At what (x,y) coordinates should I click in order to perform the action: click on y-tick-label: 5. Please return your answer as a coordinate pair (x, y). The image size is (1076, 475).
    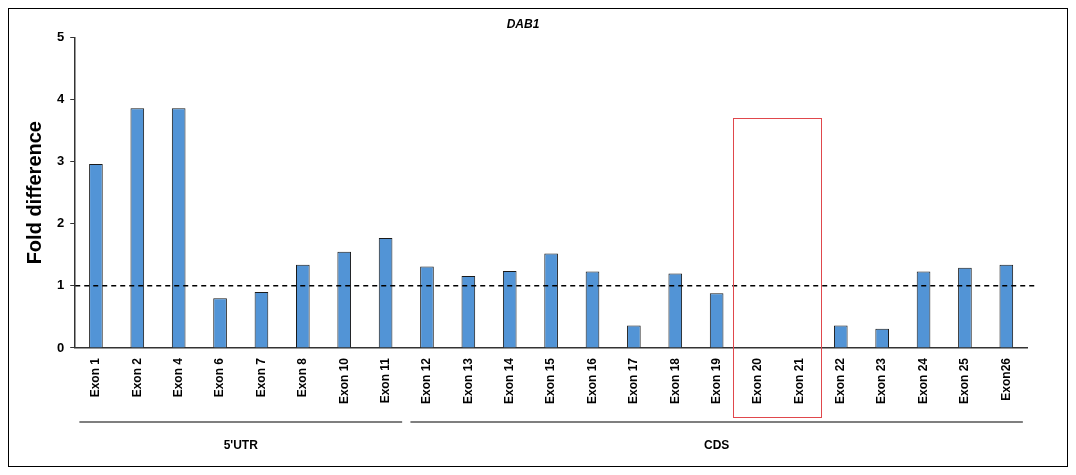
    Looking at the image, I should click on (61, 36).